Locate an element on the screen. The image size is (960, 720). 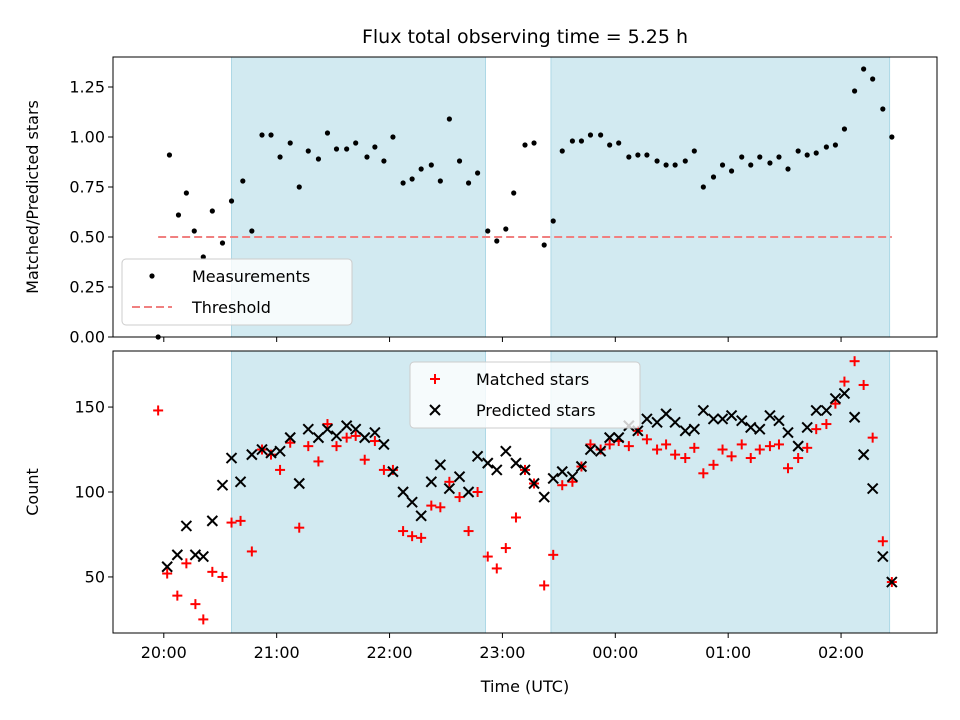
legend-label-threshold: Threshold is located at coordinates (231, 307).